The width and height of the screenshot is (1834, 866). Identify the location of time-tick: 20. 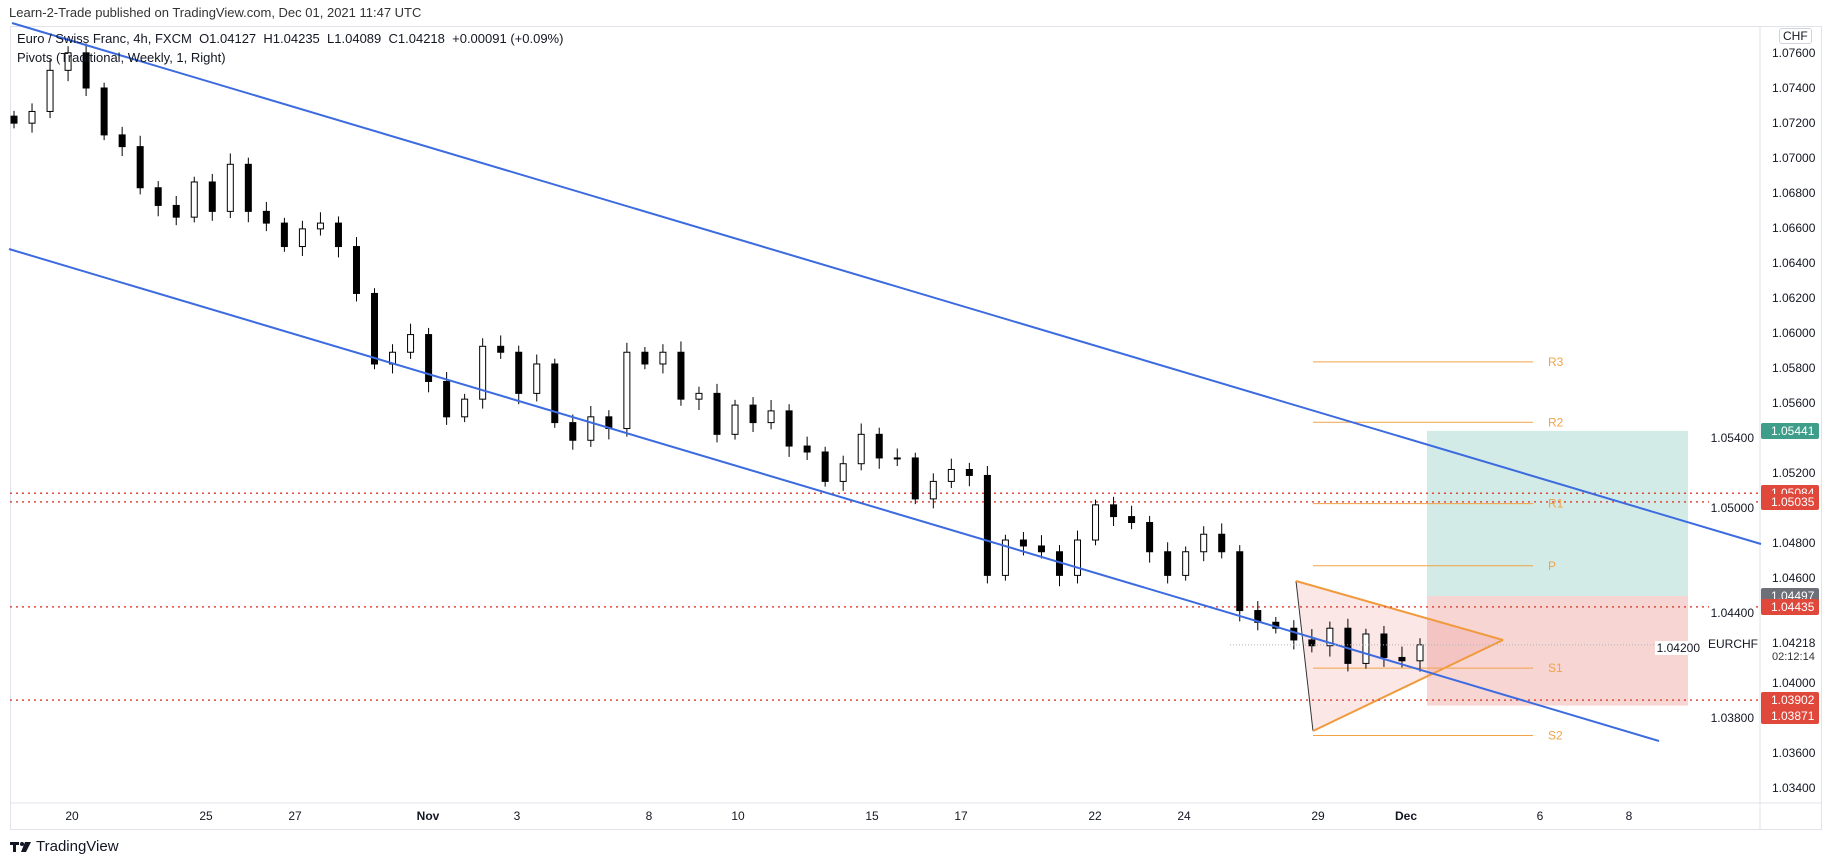
(72, 816).